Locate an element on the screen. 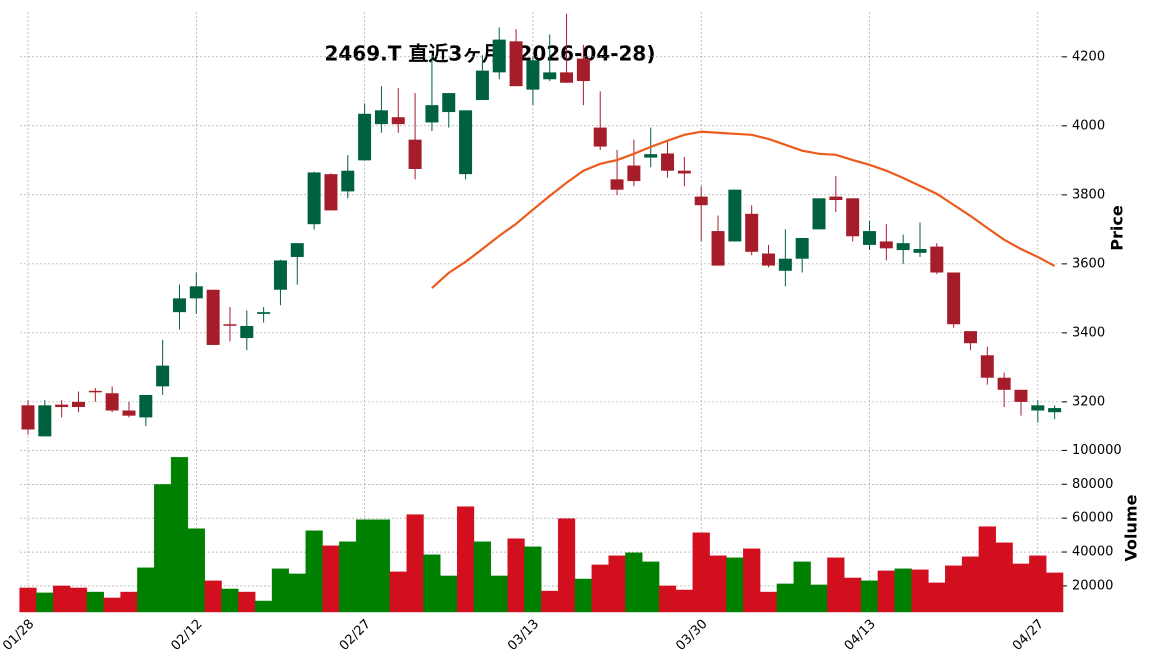  moving-average is located at coordinates (743, 209).